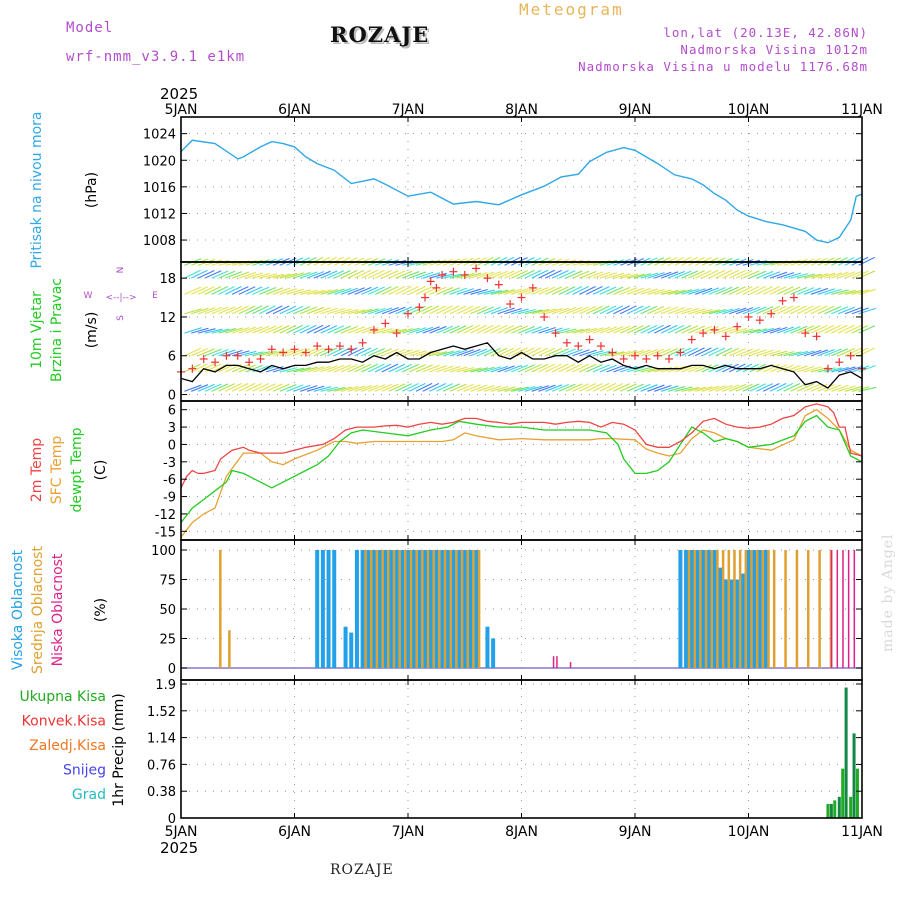  I want to click on precip-legend-item: Ukupna Kisa, so click(62, 697).